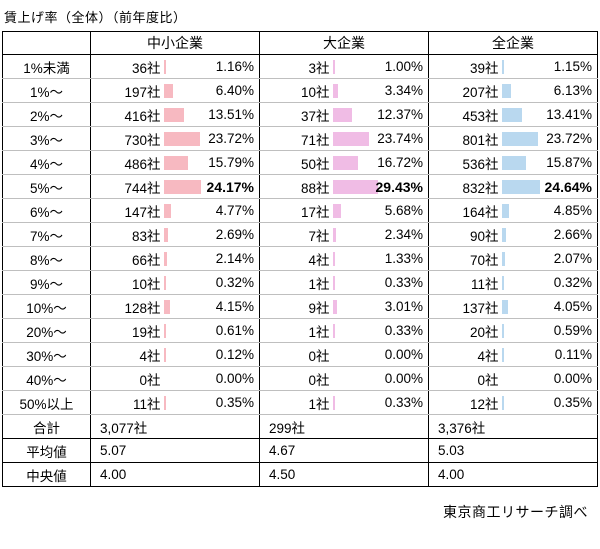 The width and height of the screenshot is (600, 549). Describe the element at coordinates (300, 306) in the screenshot. I see `table-row: 10%〜 128社 4.15% 9社 3.01% 137社 4.05%` at that location.